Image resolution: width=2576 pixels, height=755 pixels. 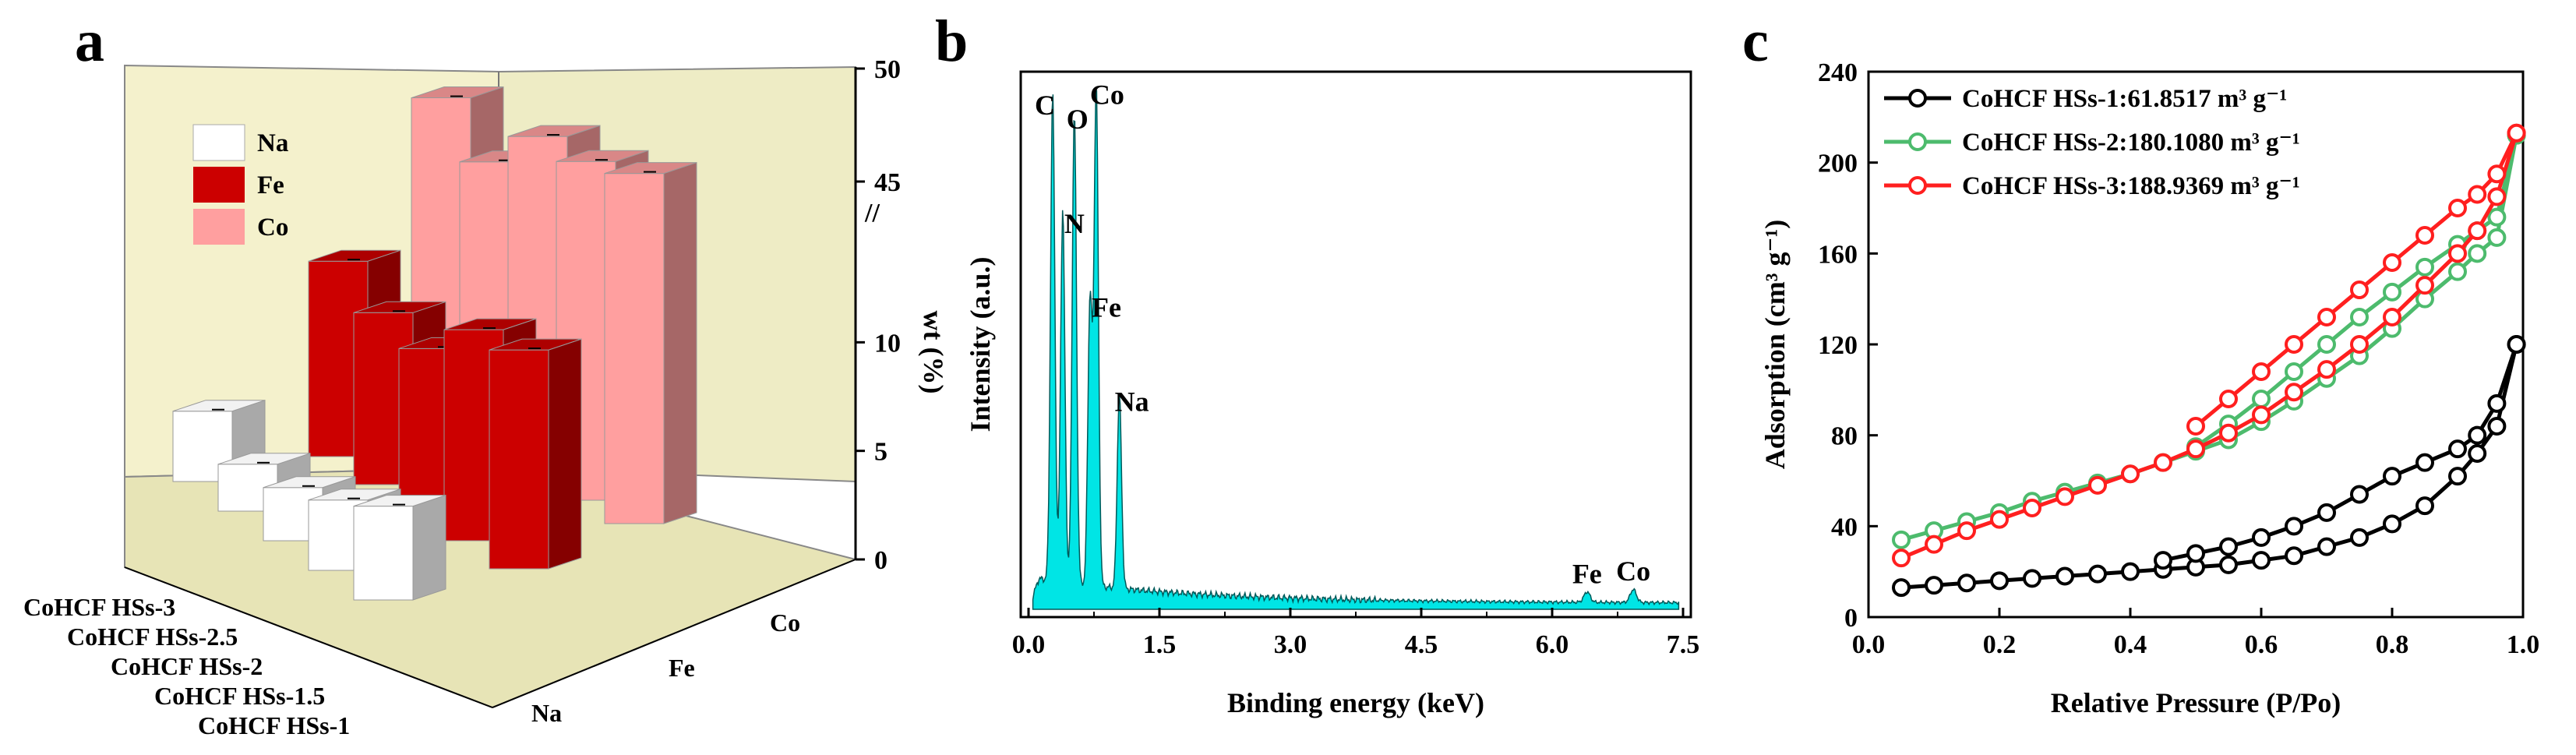 What do you see at coordinates (2130, 644) in the screenshot?
I see `x-tick-label: 0.4` at bounding box center [2130, 644].